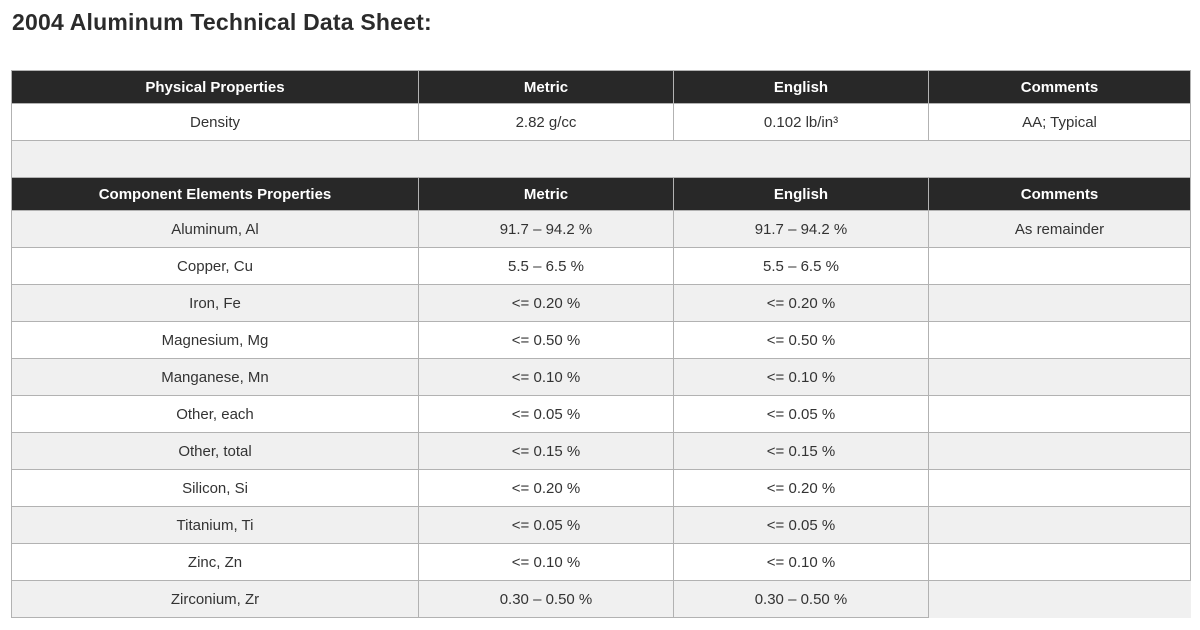  Describe the element at coordinates (222, 22) in the screenshot. I see `page-title: 2004 Aluminum Technical Data Sheet:` at that location.